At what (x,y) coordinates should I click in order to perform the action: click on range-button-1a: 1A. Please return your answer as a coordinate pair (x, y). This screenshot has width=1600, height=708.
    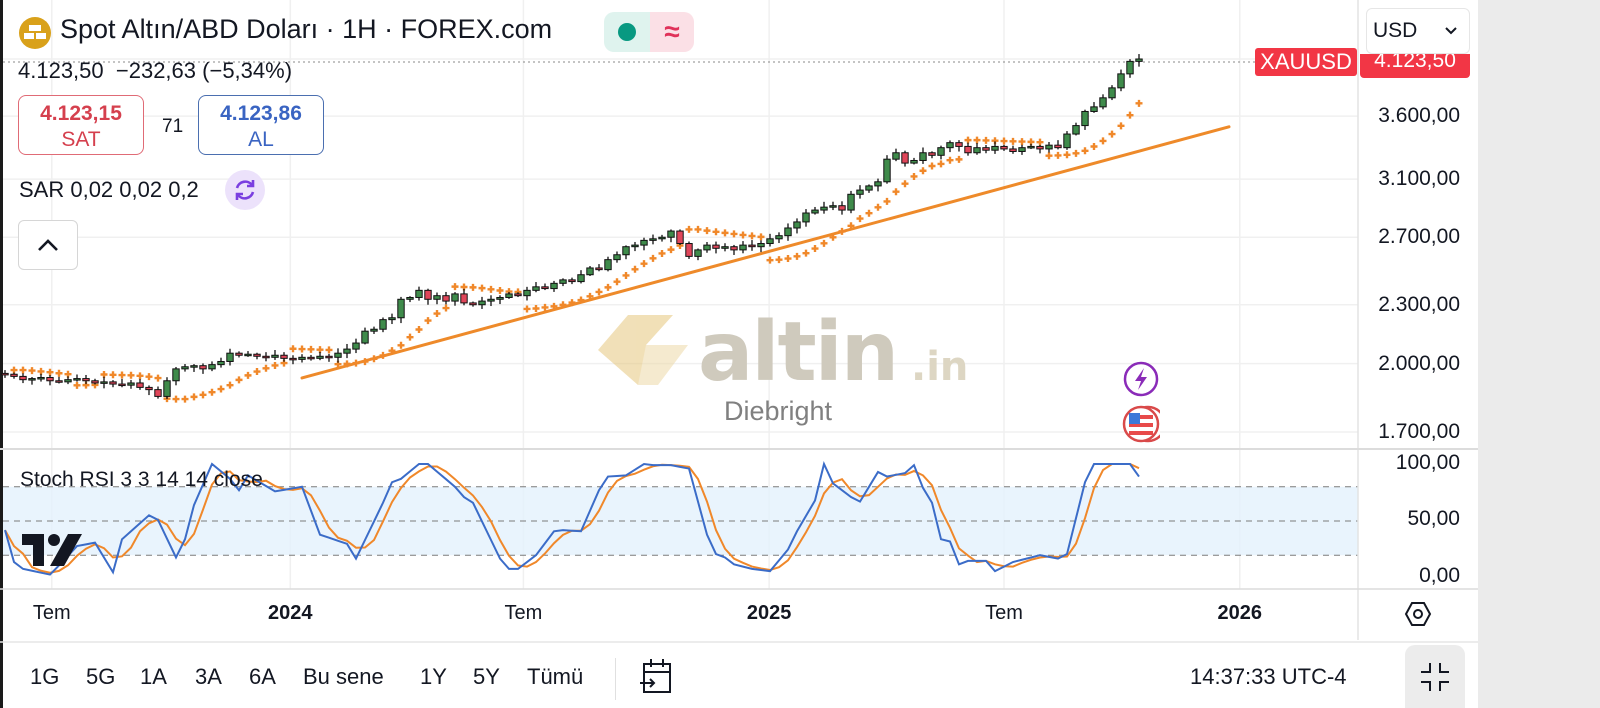
    Looking at the image, I should click on (153, 676).